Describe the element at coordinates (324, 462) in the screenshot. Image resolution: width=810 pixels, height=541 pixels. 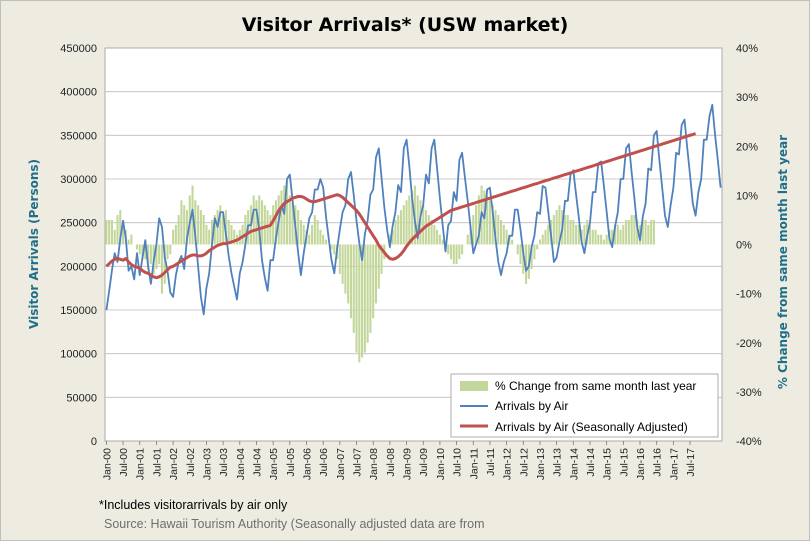
I see `x-tick-label: Jul-06` at that location.